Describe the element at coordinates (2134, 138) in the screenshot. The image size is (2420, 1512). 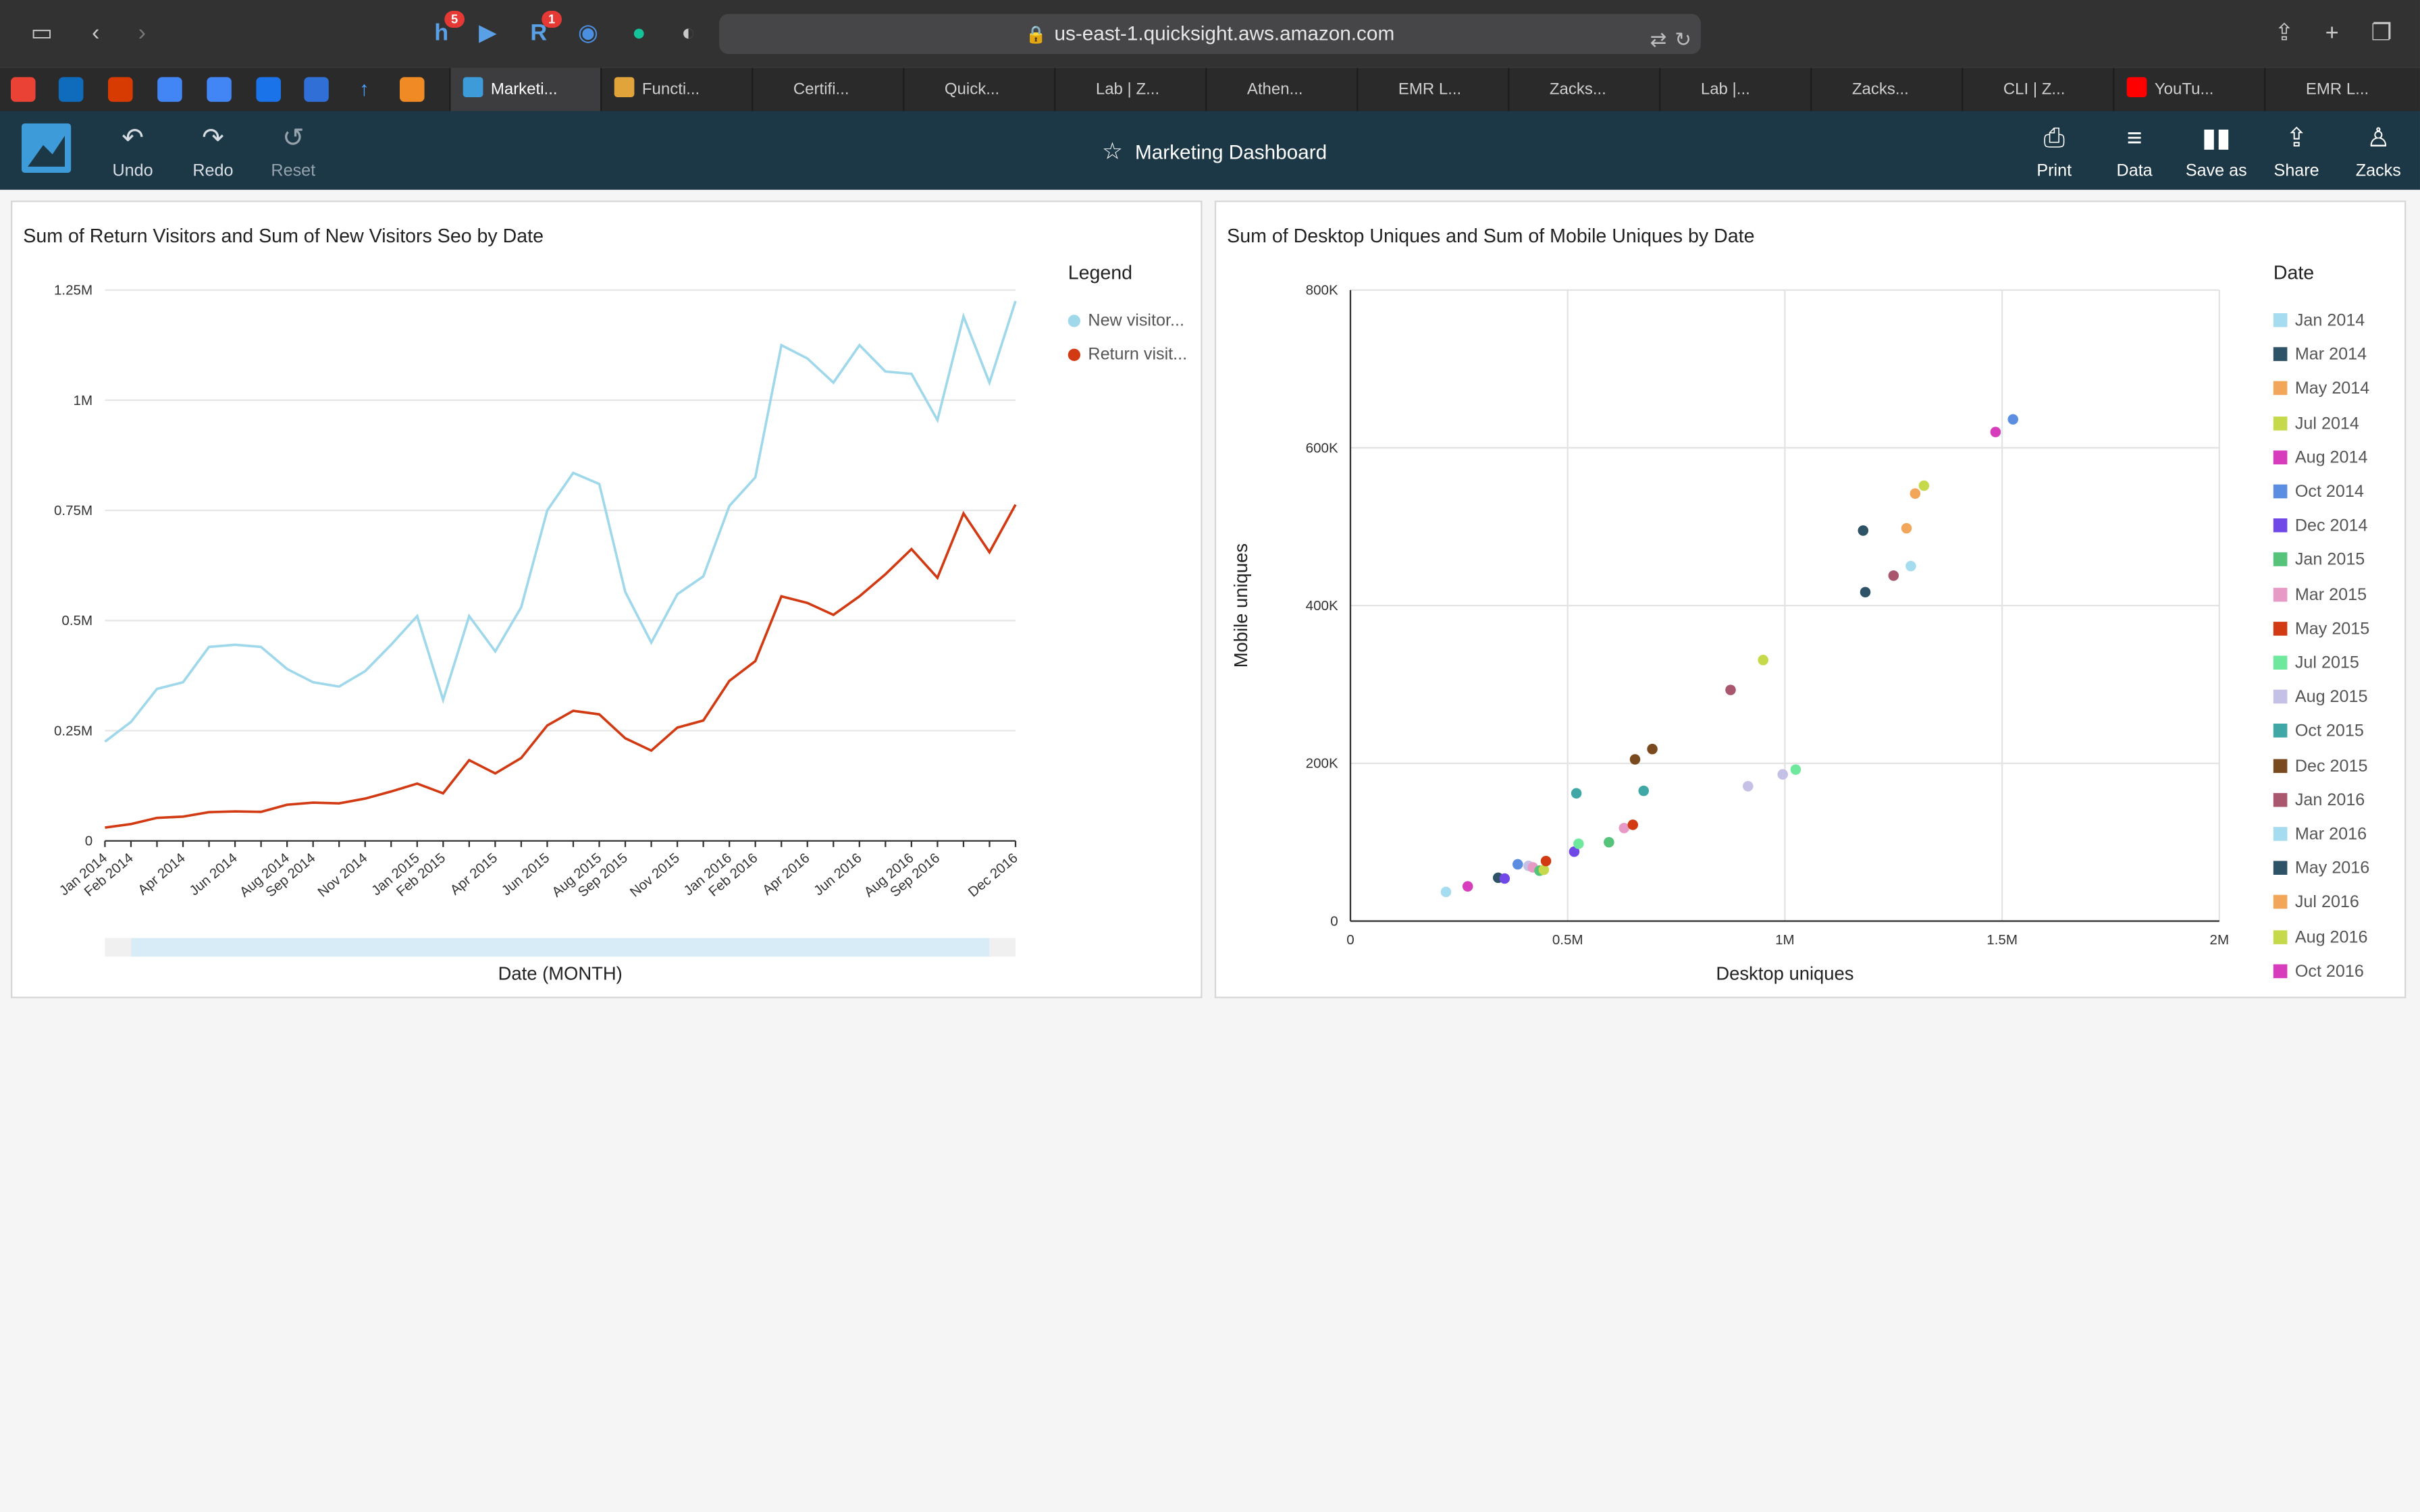
I see `database-icon: ≡` at that location.